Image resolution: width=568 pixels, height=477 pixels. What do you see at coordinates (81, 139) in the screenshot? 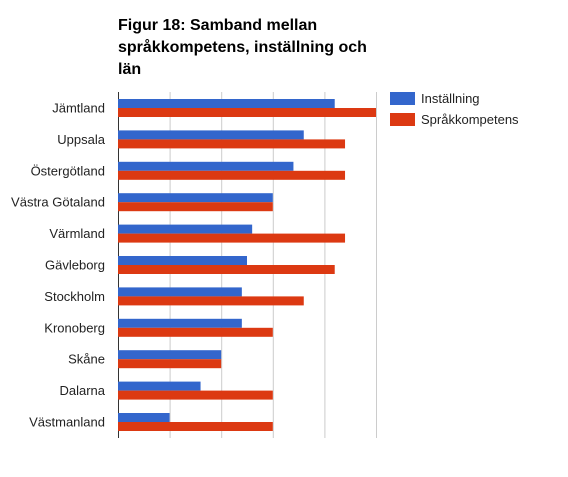
I see `category-label: Uppsala` at bounding box center [81, 139].